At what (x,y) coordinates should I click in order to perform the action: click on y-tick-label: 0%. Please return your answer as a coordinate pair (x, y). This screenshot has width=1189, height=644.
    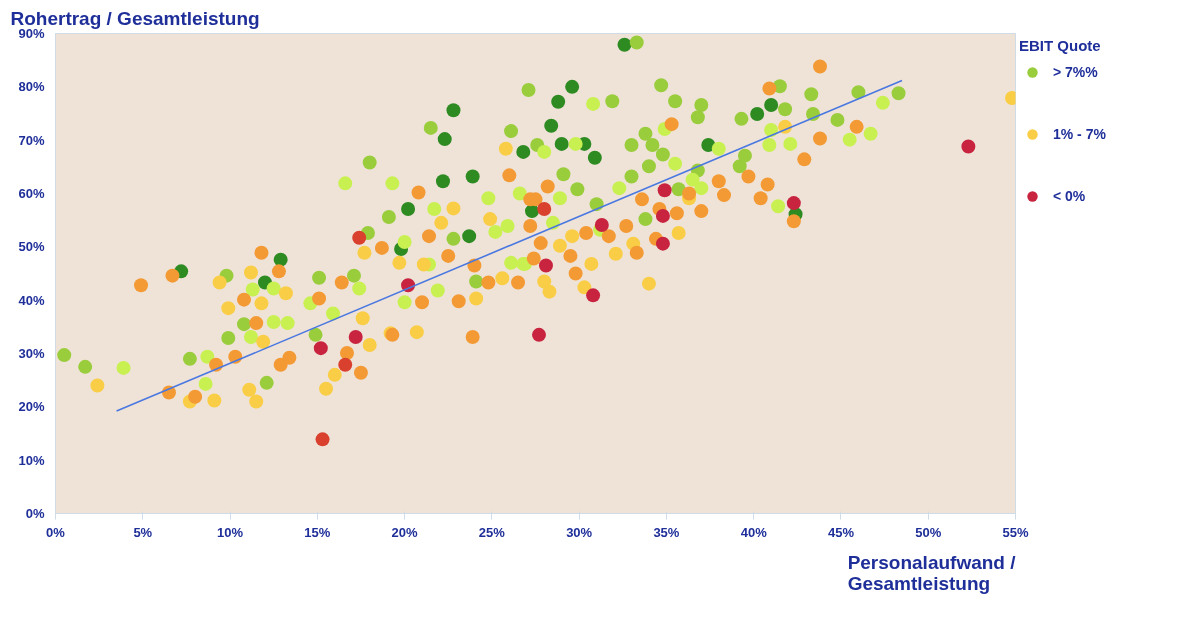
    Looking at the image, I should click on (35, 513).